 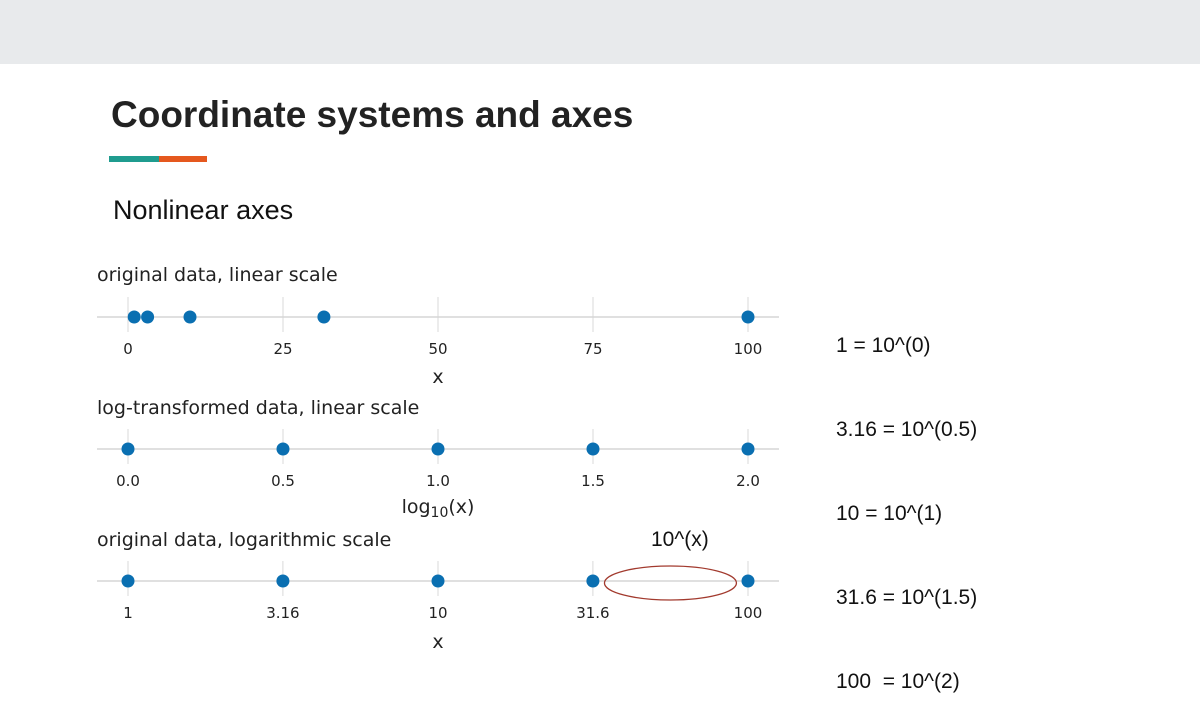 What do you see at coordinates (372, 114) in the screenshot?
I see `slide-title: Coordinate systems and axes` at bounding box center [372, 114].